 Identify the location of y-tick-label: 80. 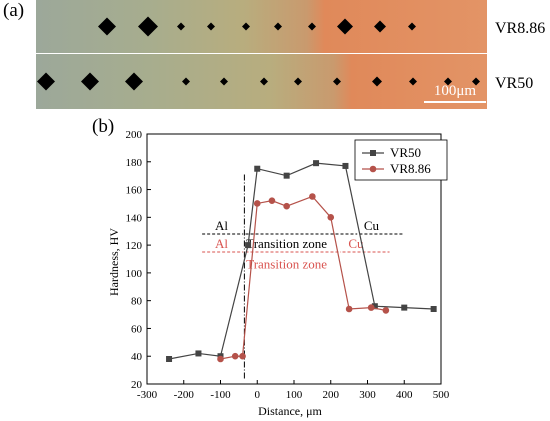
(137, 302).